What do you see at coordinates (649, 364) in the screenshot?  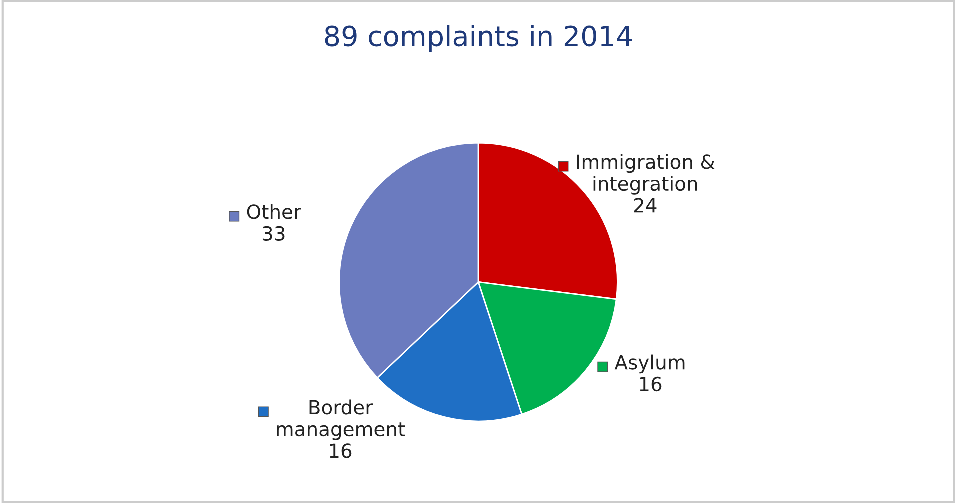 I see `legend-label: Asylum` at bounding box center [649, 364].